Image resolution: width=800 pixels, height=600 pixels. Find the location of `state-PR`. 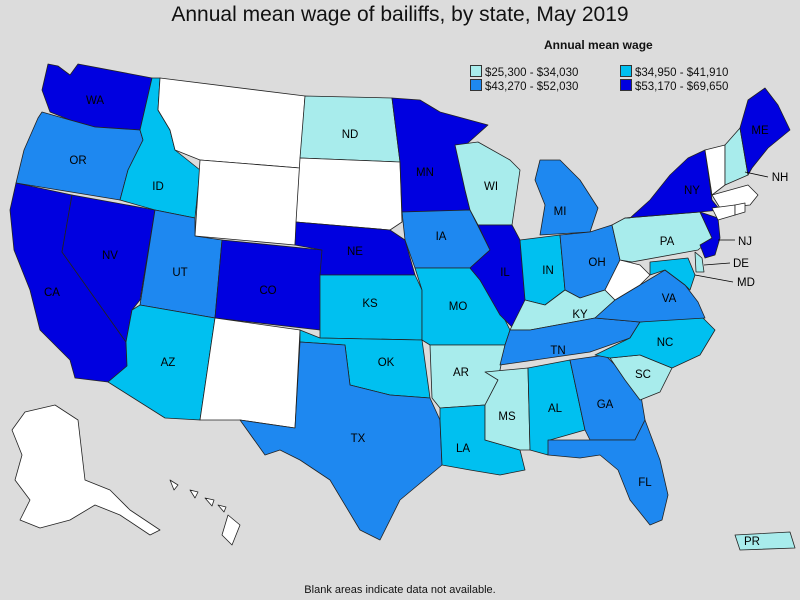

state-PR is located at coordinates (765, 541).